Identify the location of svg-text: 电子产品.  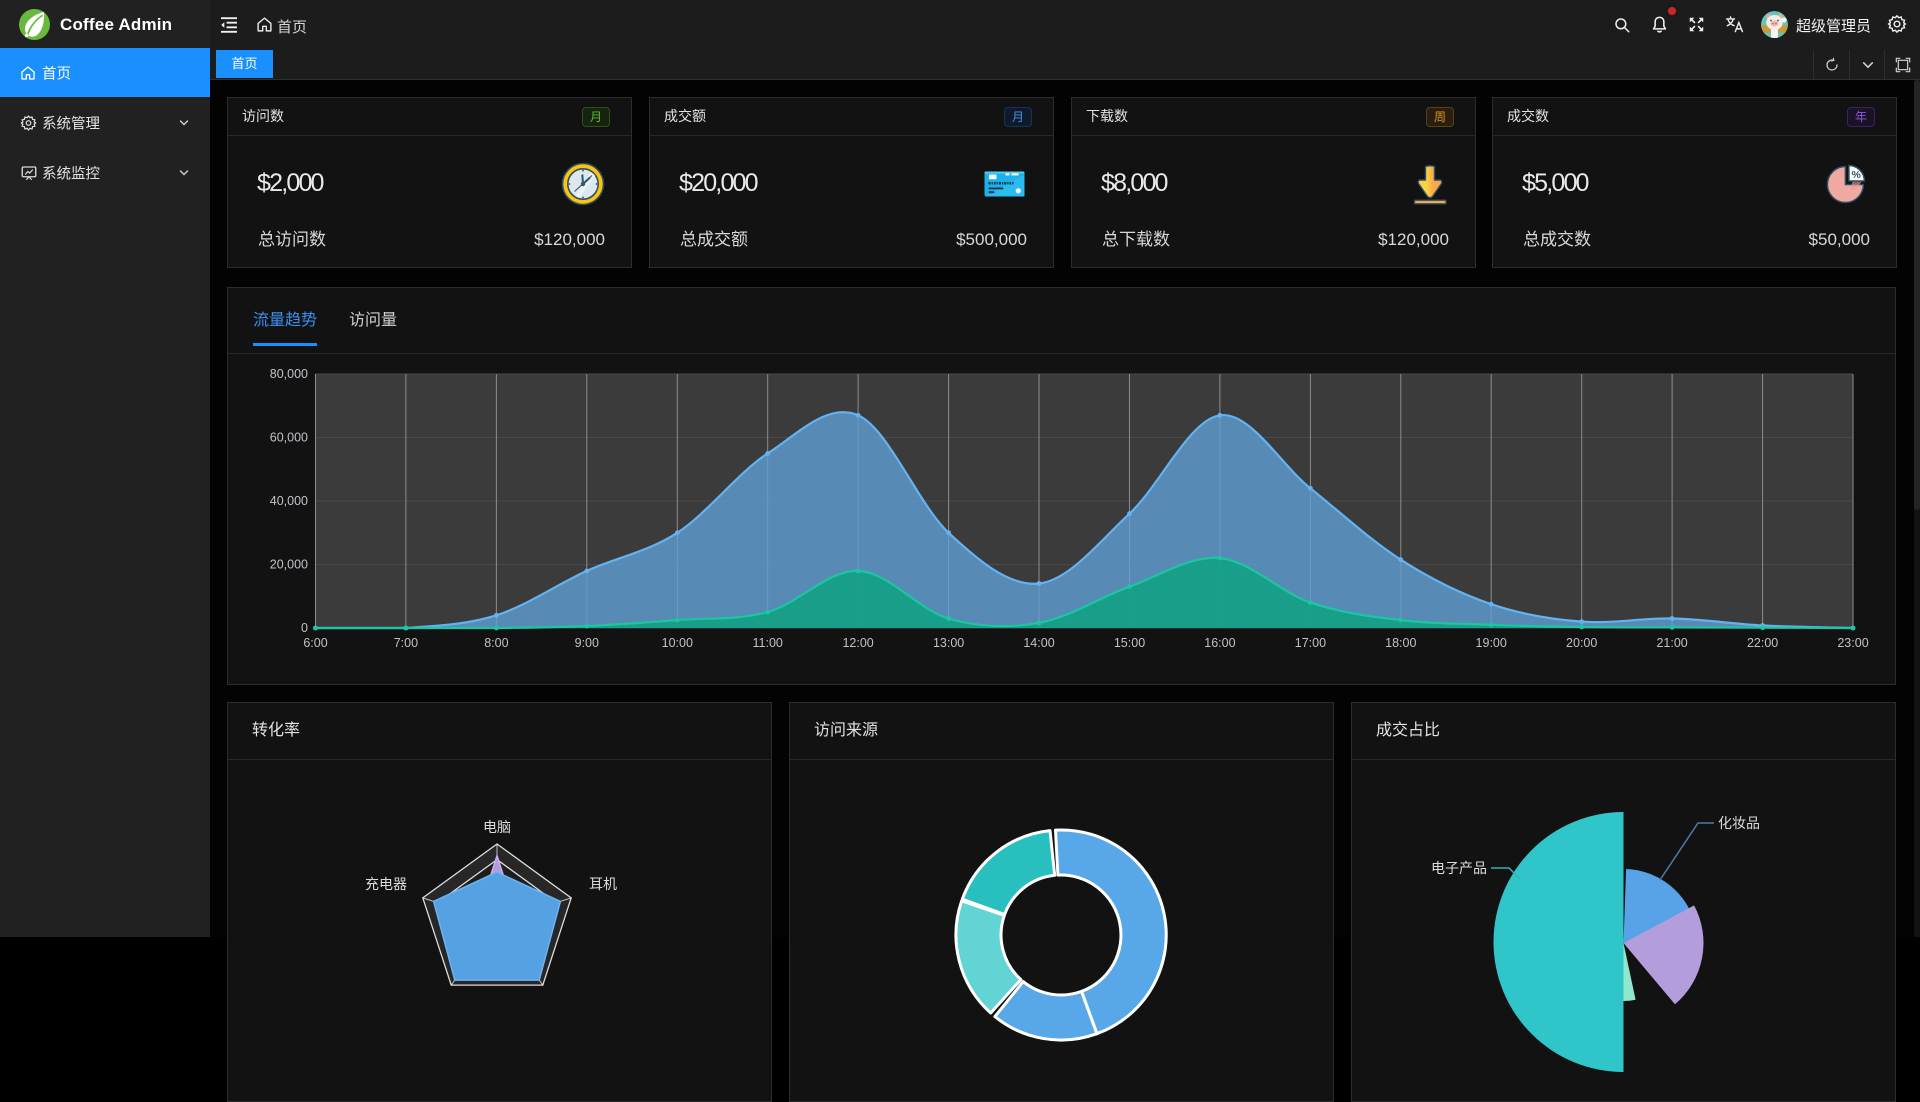
(1459, 868).